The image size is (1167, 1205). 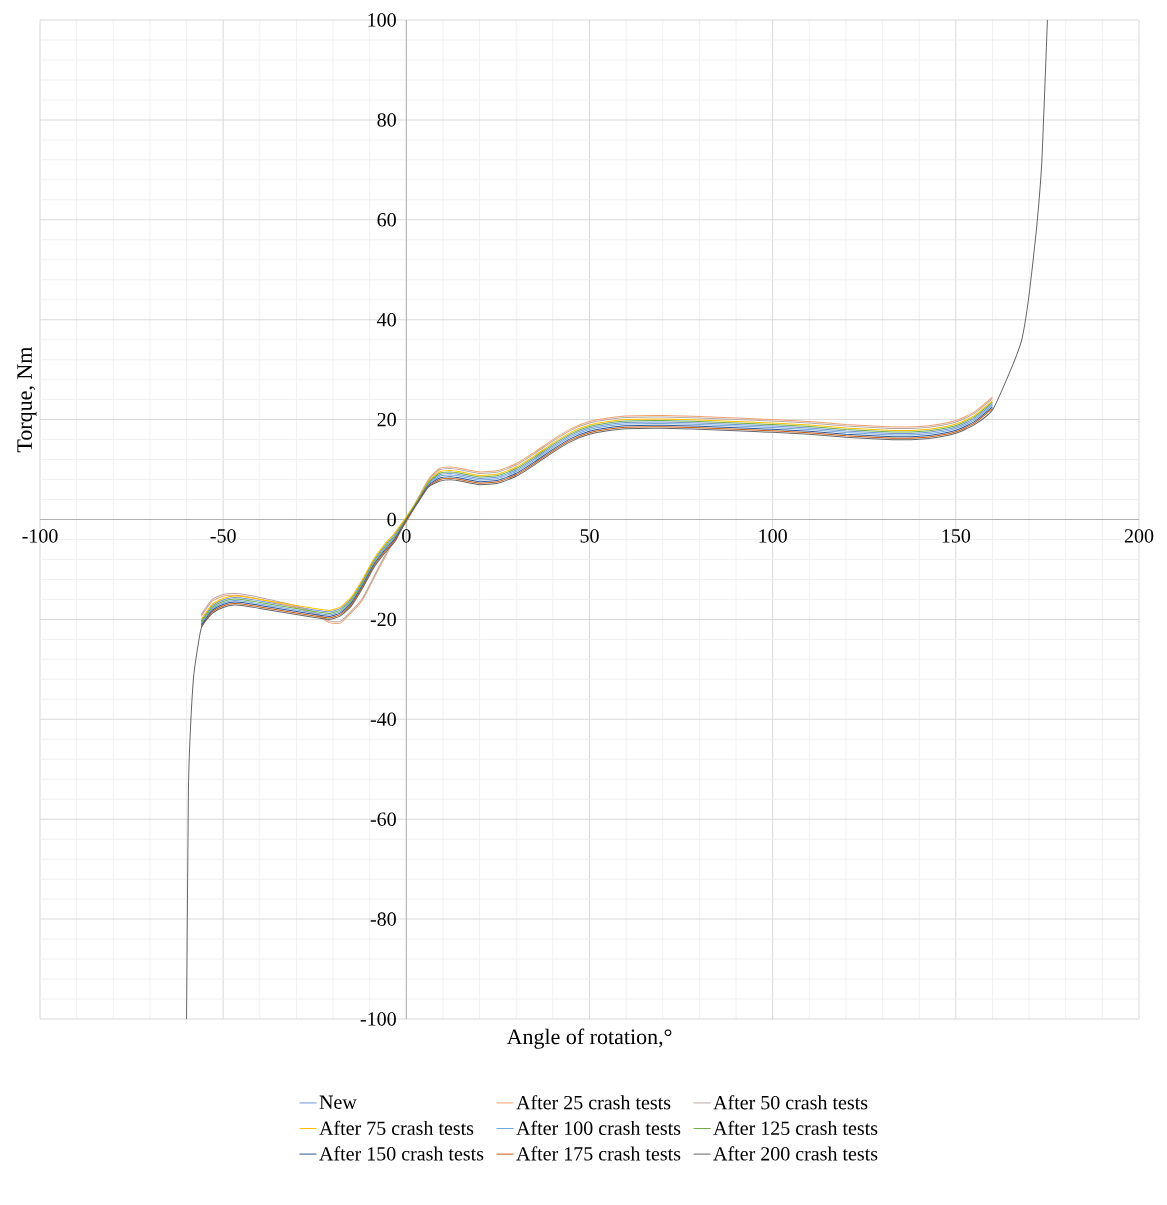 I want to click on legend-label: After 25 crash tests, so click(x=593, y=1102).